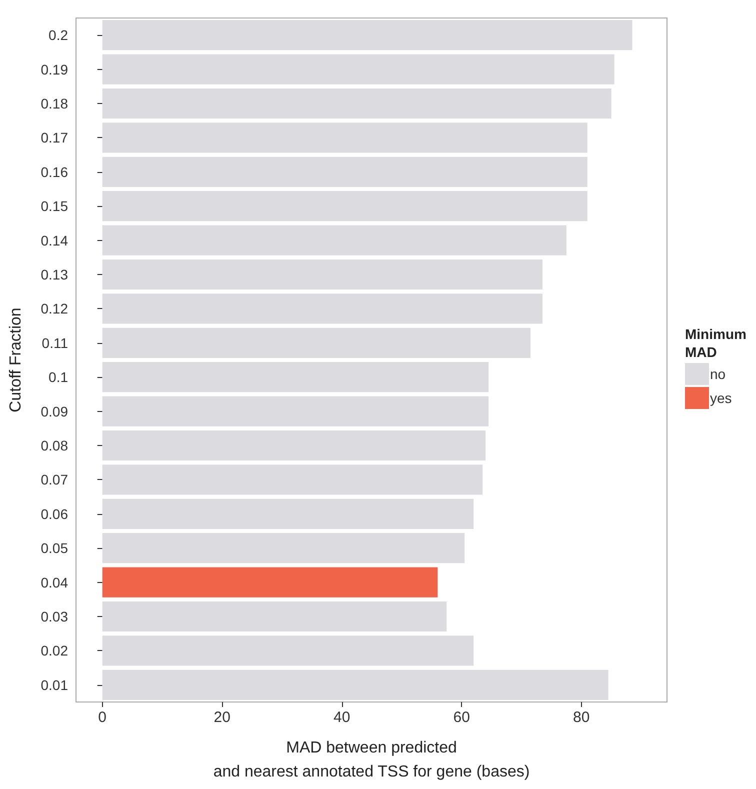 The image size is (756, 789). Describe the element at coordinates (54, 172) in the screenshot. I see `y-tick-label: 0.16` at that location.